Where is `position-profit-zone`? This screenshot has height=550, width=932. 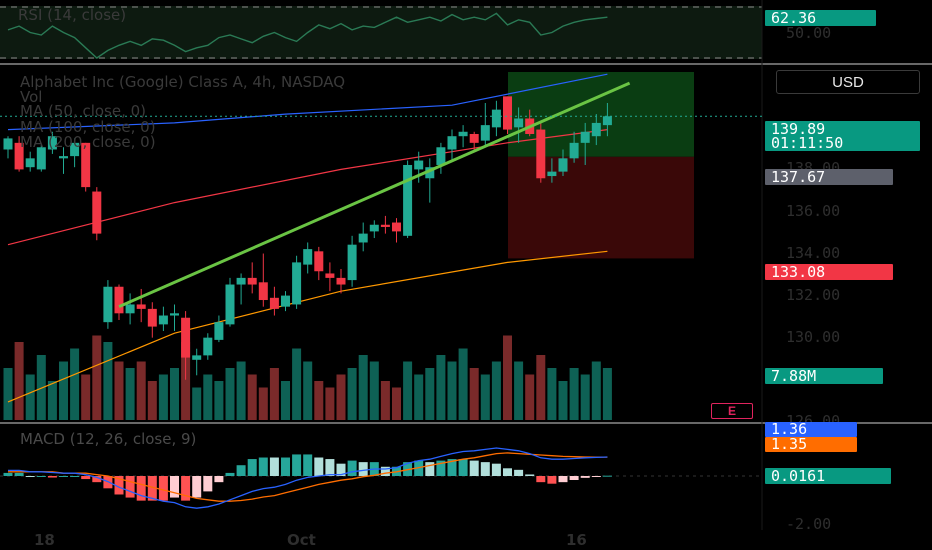
position-profit-zone is located at coordinates (601, 114).